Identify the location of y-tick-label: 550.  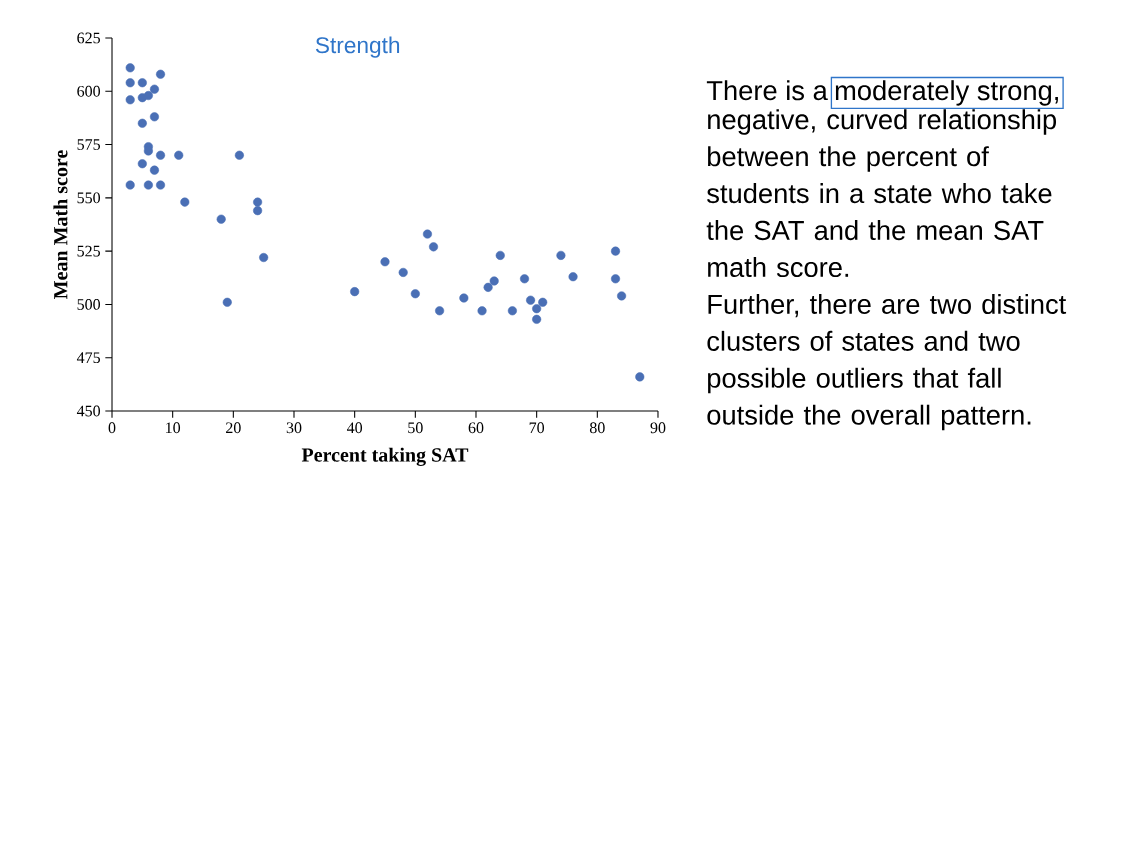
(89, 198).